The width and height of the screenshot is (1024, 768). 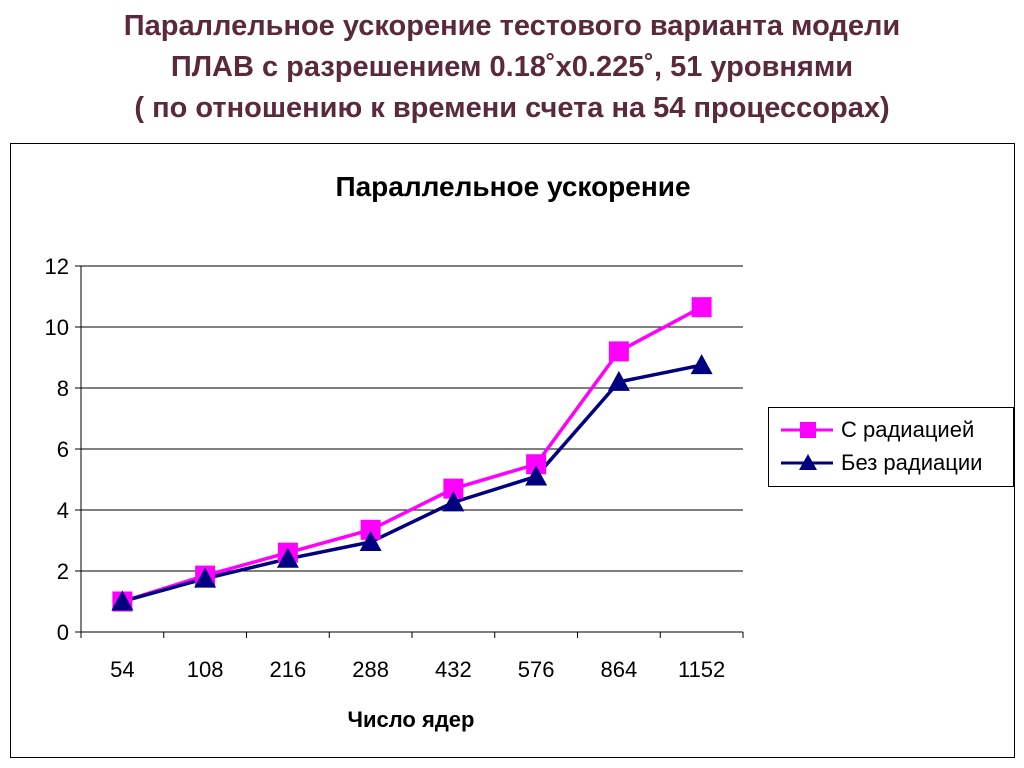 What do you see at coordinates (411, 719) in the screenshot?
I see `x-axis-label: Число ядер` at bounding box center [411, 719].